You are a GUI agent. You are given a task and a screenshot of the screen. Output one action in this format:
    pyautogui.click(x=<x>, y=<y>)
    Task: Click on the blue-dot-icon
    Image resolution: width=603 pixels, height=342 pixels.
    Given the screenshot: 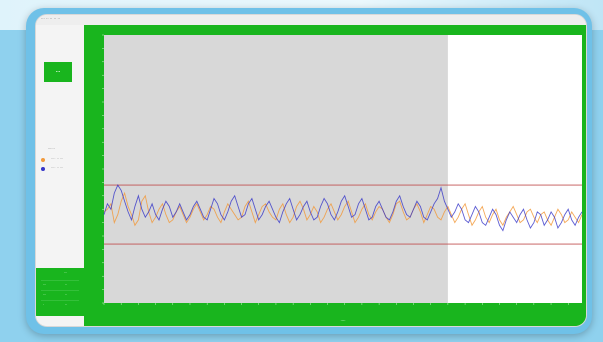 What is the action you would take?
    pyautogui.click(x=43, y=169)
    